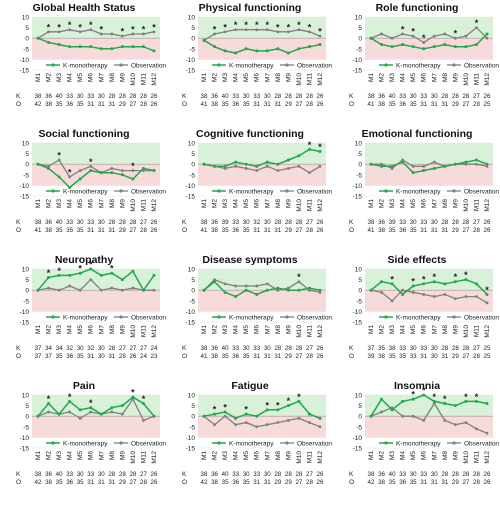 The image size is (500, 505). What do you see at coordinates (80, 348) in the screenshot?
I see `n-count-k: 30` at bounding box center [80, 348].